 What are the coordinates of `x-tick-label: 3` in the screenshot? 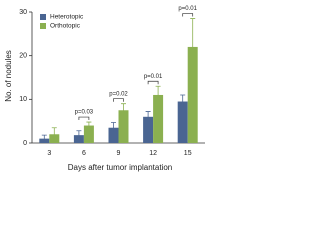 It's located at (49, 153).